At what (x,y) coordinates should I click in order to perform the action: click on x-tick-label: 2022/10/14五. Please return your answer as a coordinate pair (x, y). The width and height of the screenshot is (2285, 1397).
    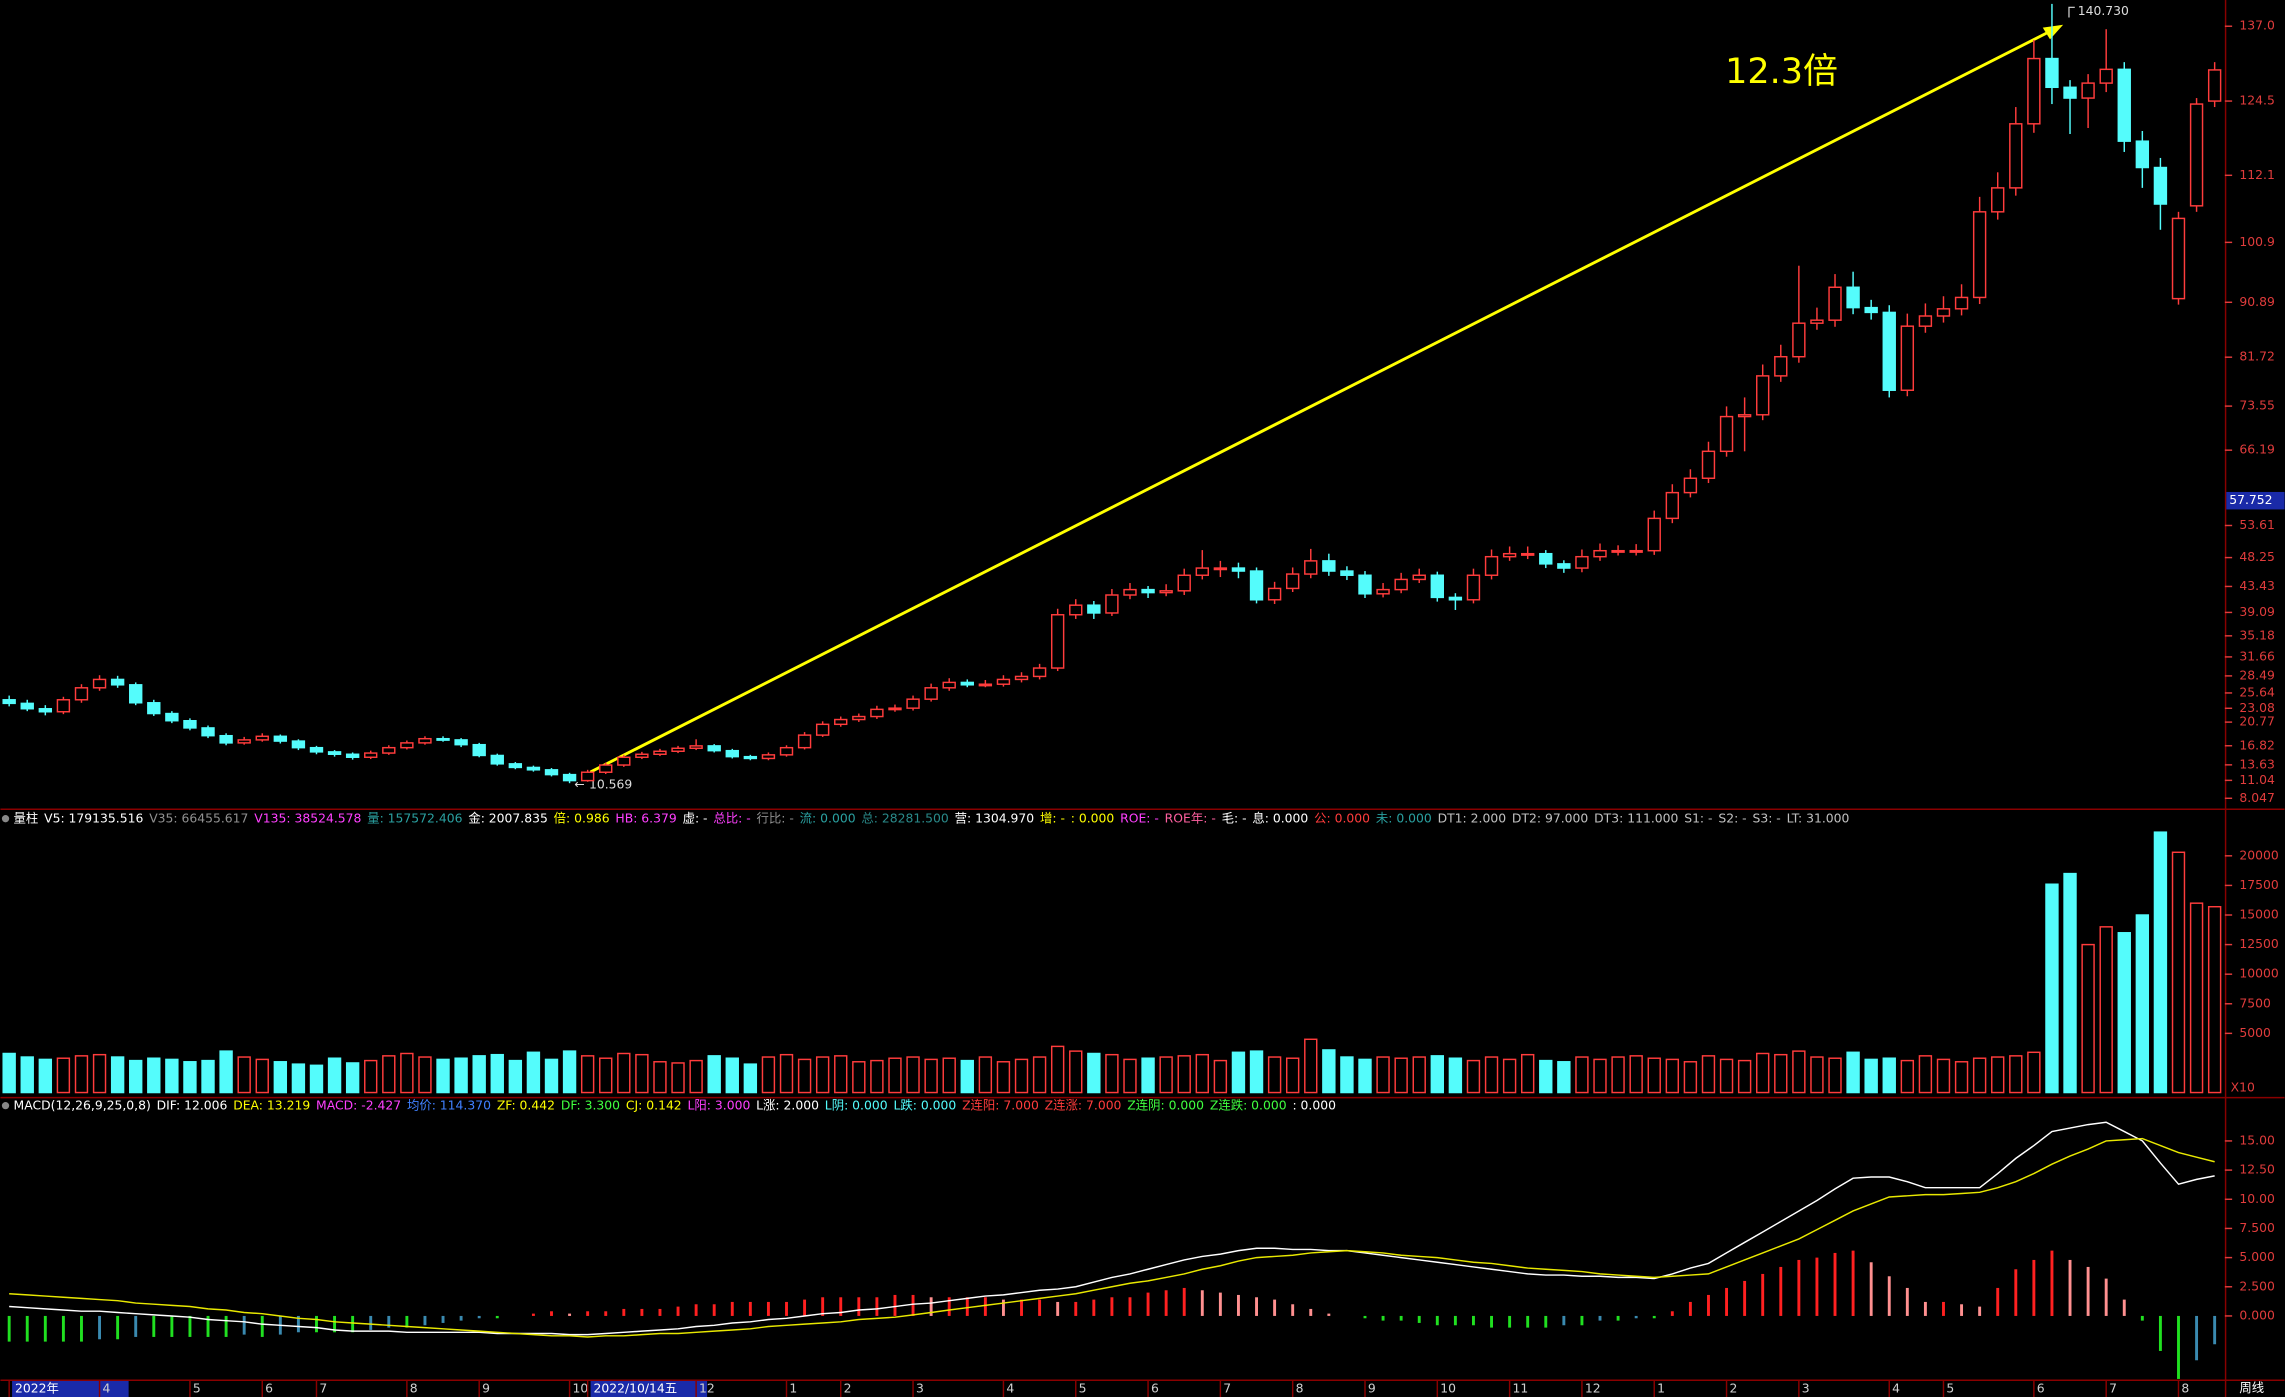
    Looking at the image, I should click on (635, 1388).